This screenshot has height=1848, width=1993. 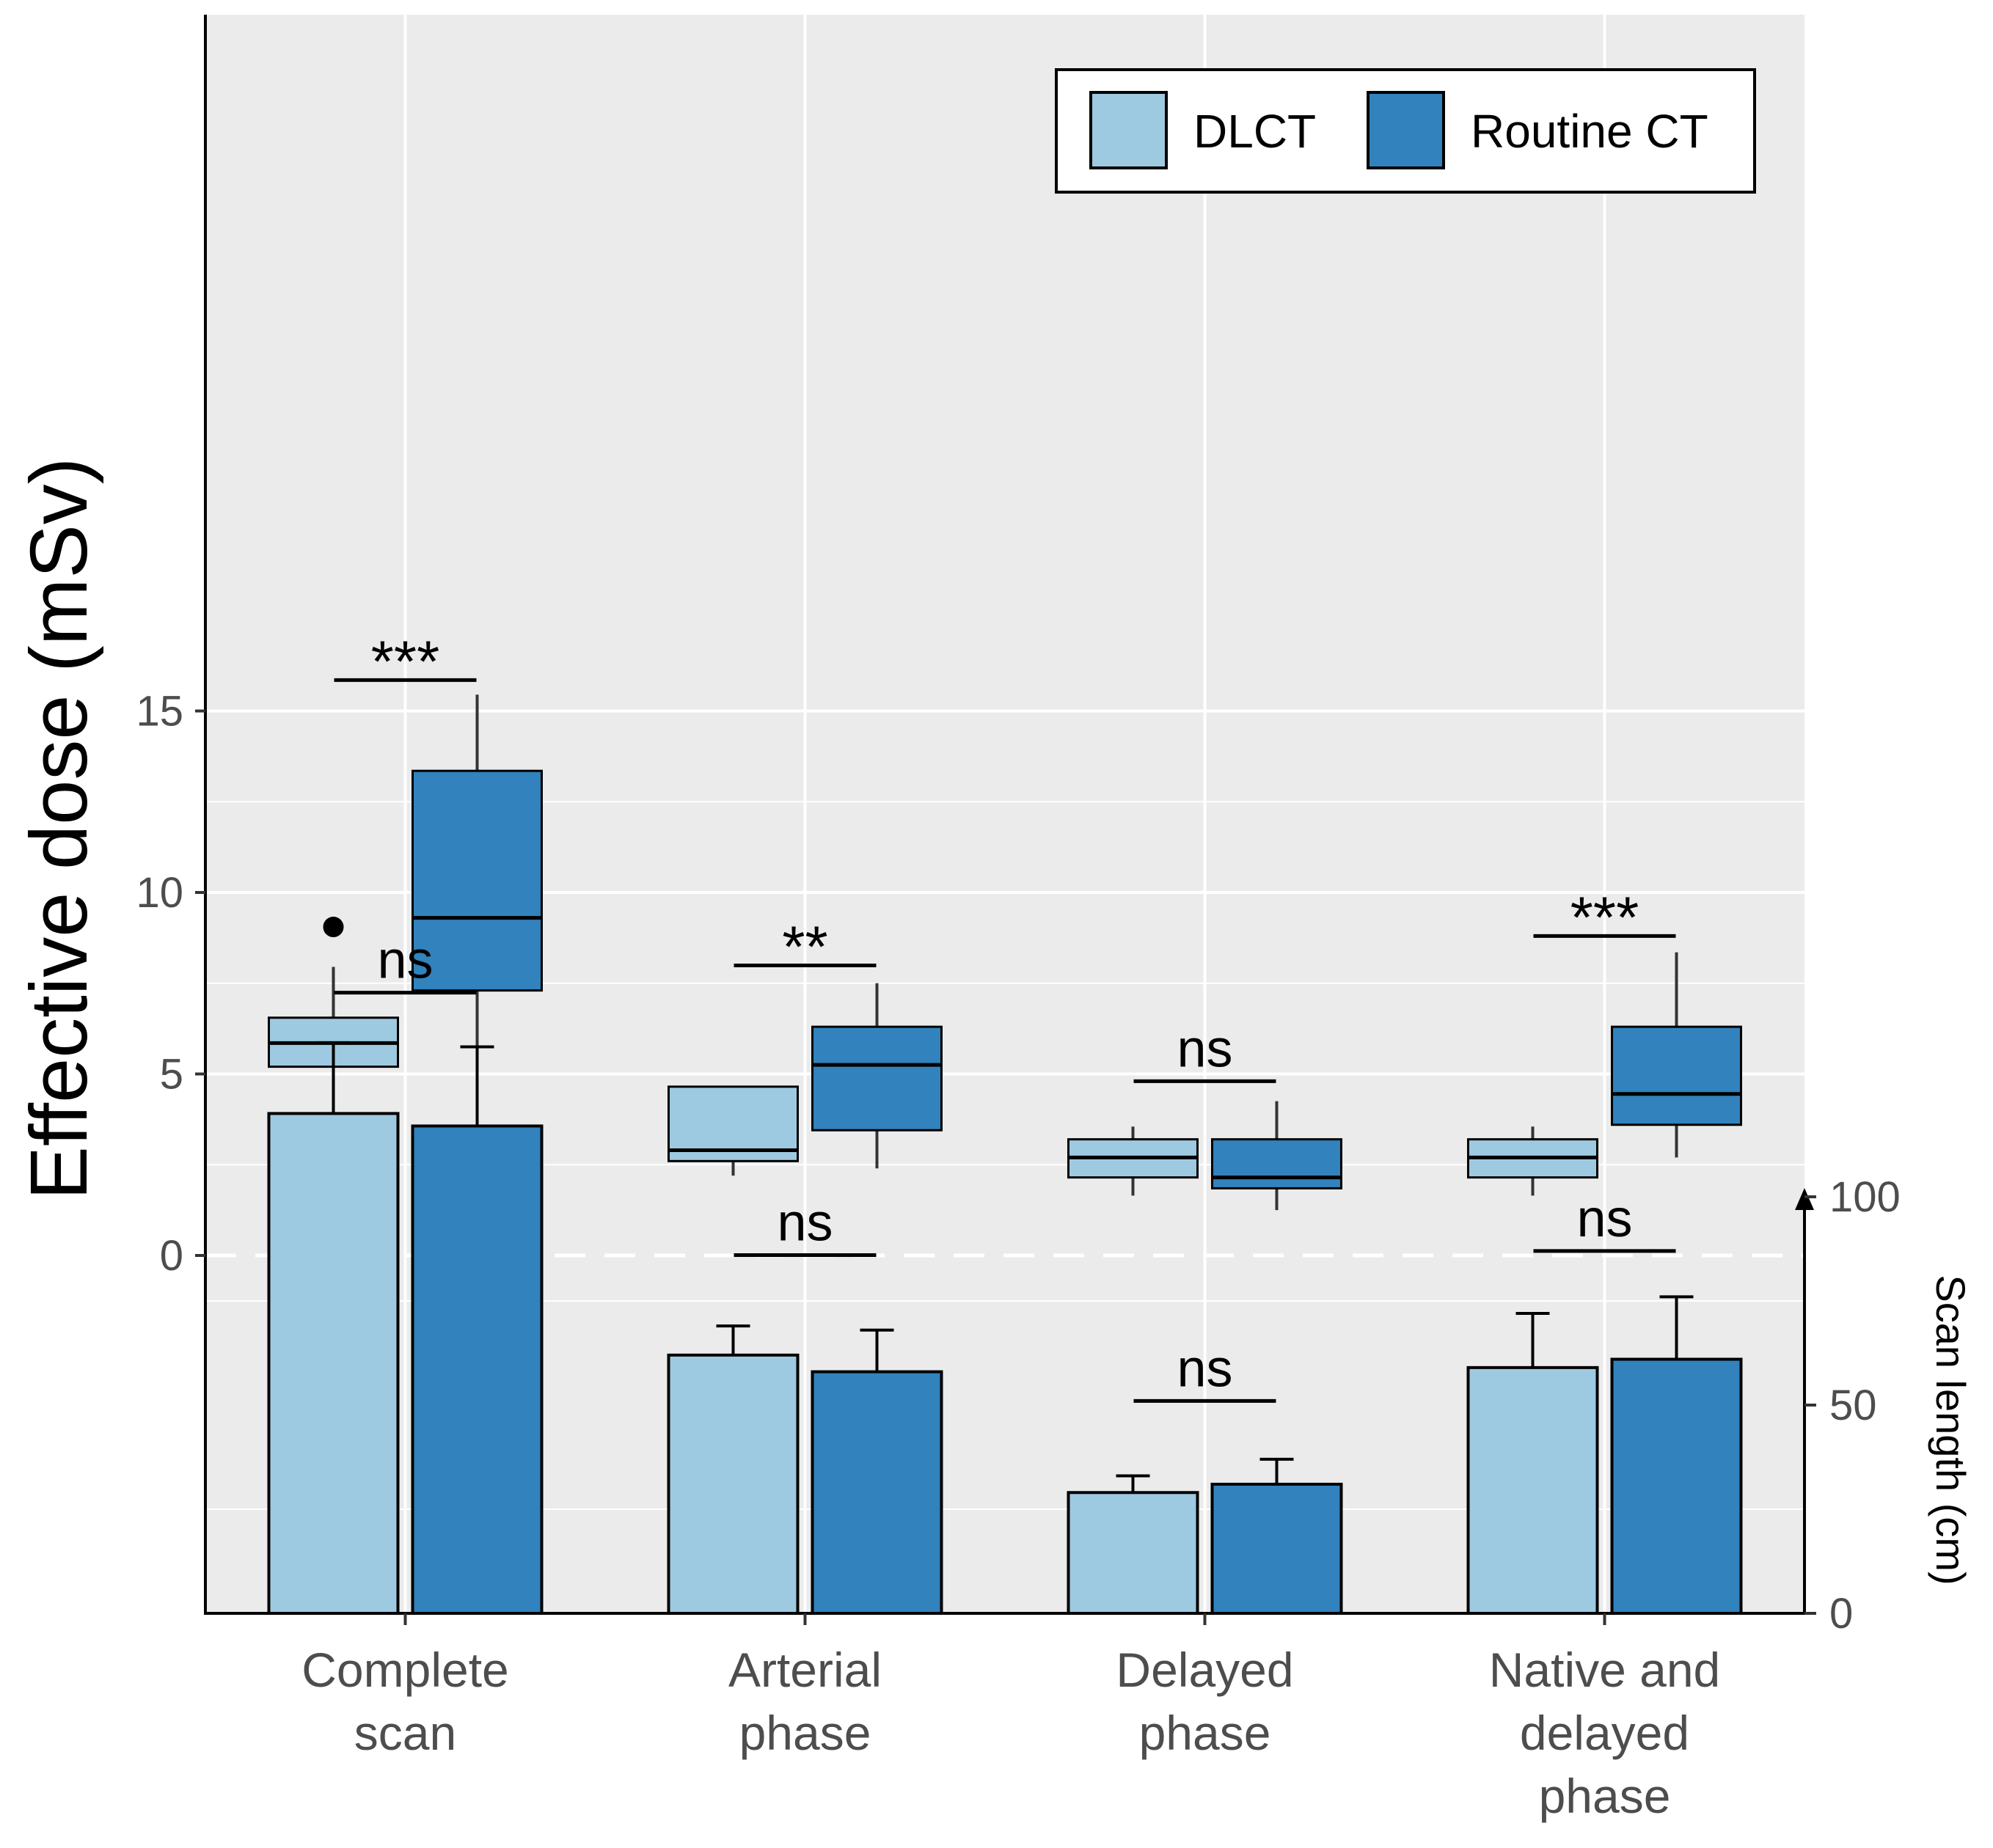 What do you see at coordinates (404, 1701) in the screenshot?
I see `x-tick-label: Complete scan` at bounding box center [404, 1701].